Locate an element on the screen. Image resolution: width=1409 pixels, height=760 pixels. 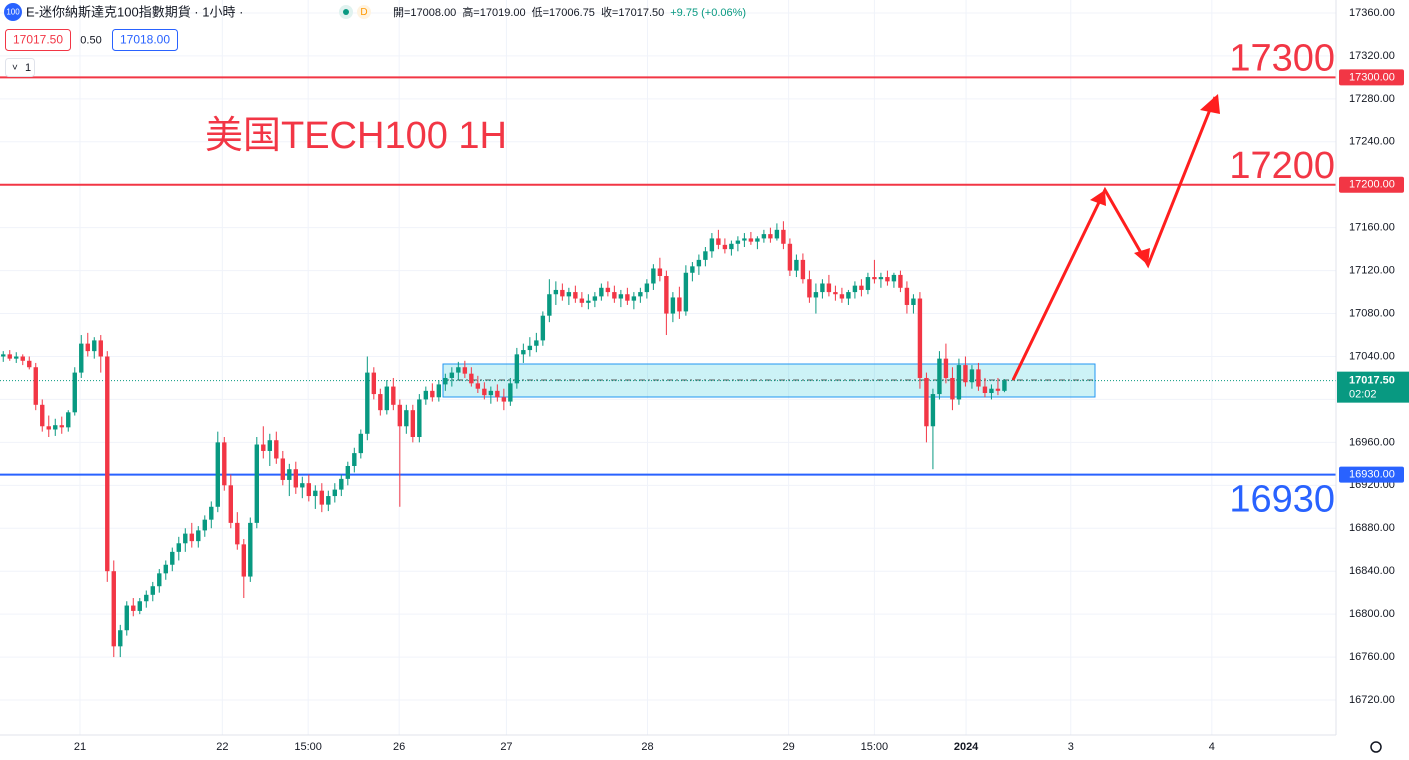
settings-icon is located at coordinates (1376, 747).